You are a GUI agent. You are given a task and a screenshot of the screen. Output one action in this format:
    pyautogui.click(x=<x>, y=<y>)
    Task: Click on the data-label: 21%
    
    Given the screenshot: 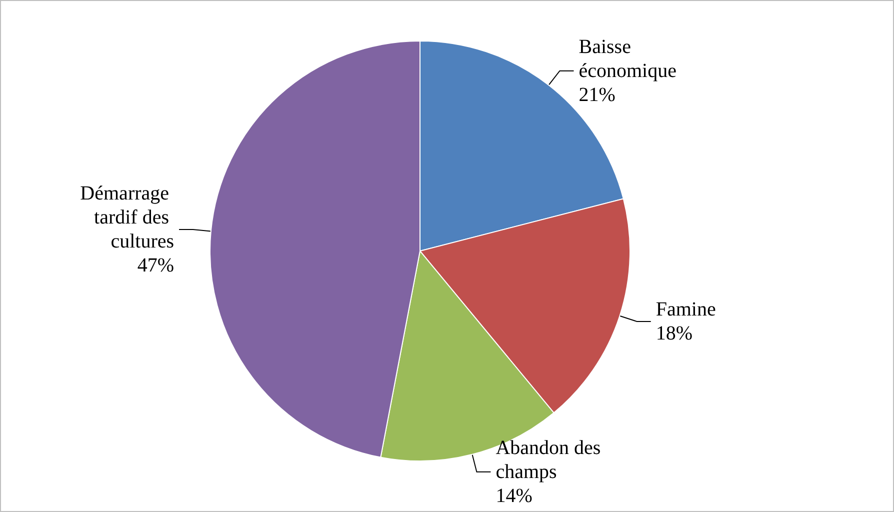 What is the action you would take?
    pyautogui.click(x=597, y=95)
    